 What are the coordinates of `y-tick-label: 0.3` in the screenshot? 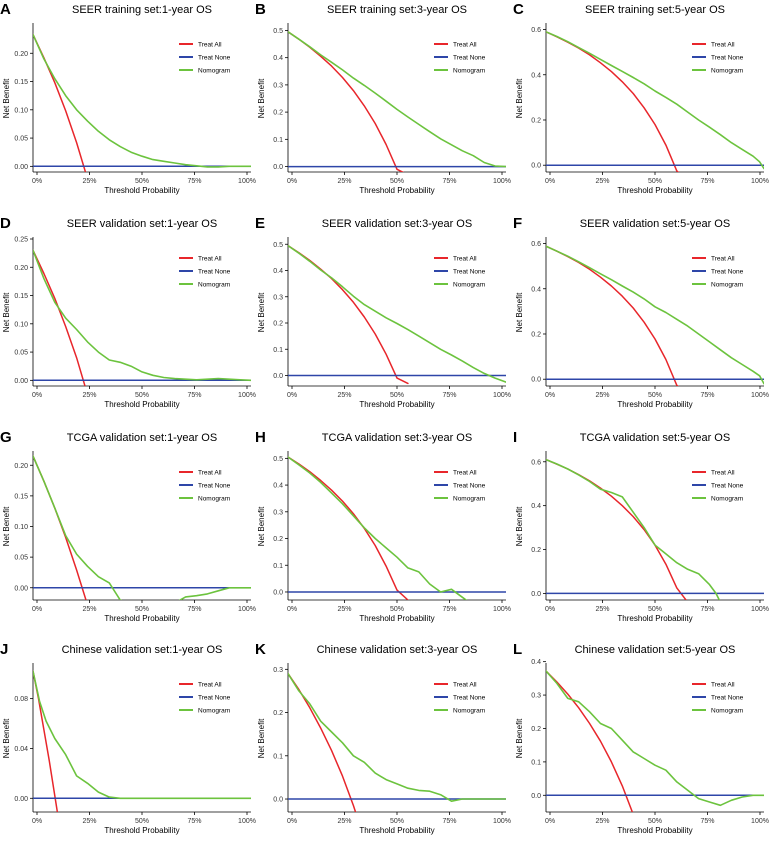 It's located at (278, 297).